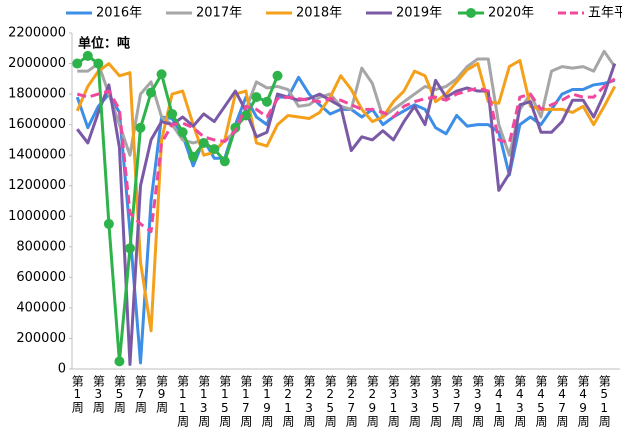 The width and height of the screenshot is (622, 444). Describe the element at coordinates (225, 401) in the screenshot. I see `x-tick-label: 第15周` at that location.